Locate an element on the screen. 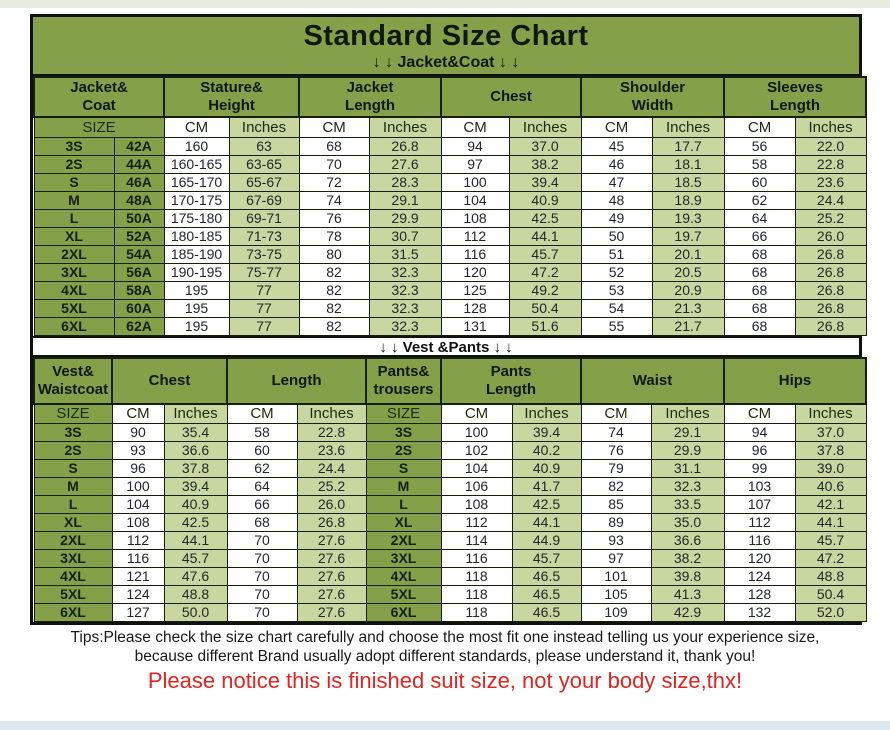 This screenshot has height=730, width=890. jacket-table-value-cell: 76 is located at coordinates (334, 218).